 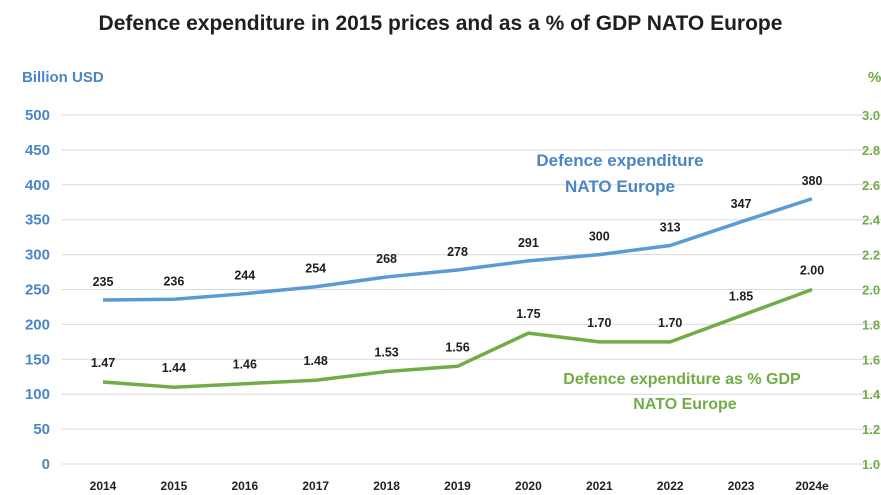 I want to click on data-label-expenditure: 268, so click(x=386, y=259).